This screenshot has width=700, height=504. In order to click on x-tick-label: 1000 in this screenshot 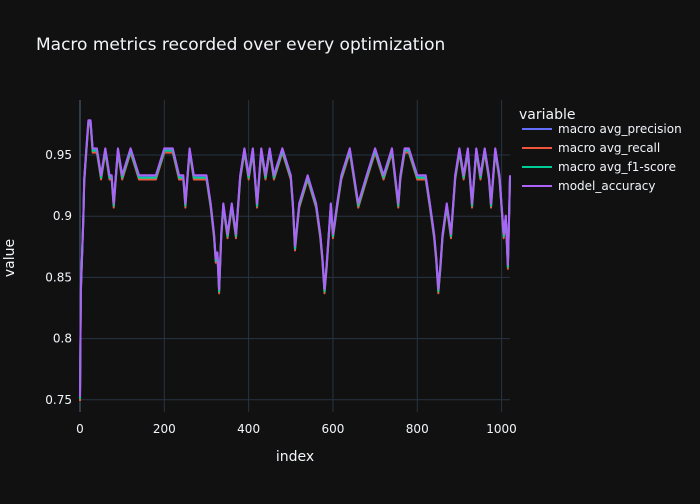, I will do `click(501, 429)`.